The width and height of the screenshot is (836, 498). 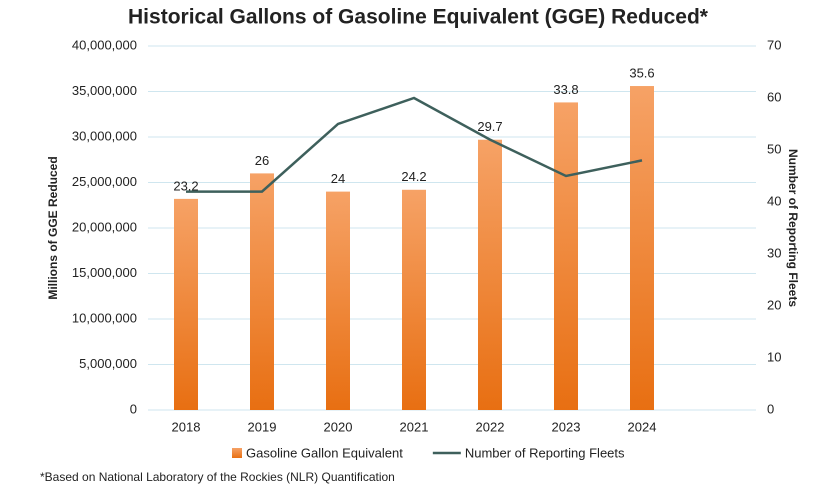 I want to click on y-axis-title: Millions of GGE Reduced, so click(x=53, y=227).